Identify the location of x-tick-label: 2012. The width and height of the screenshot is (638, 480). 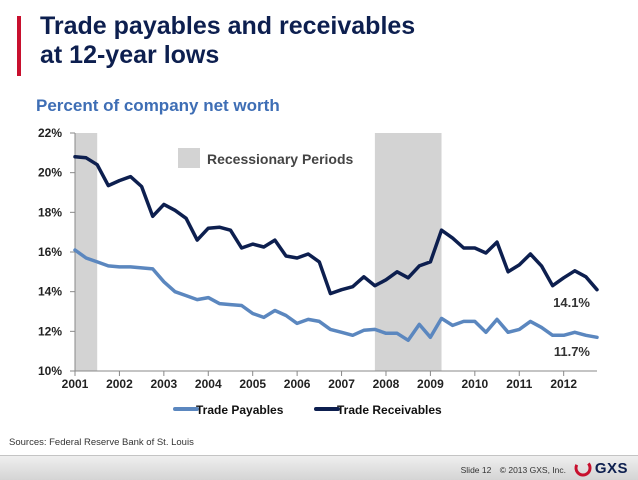
(563, 384).